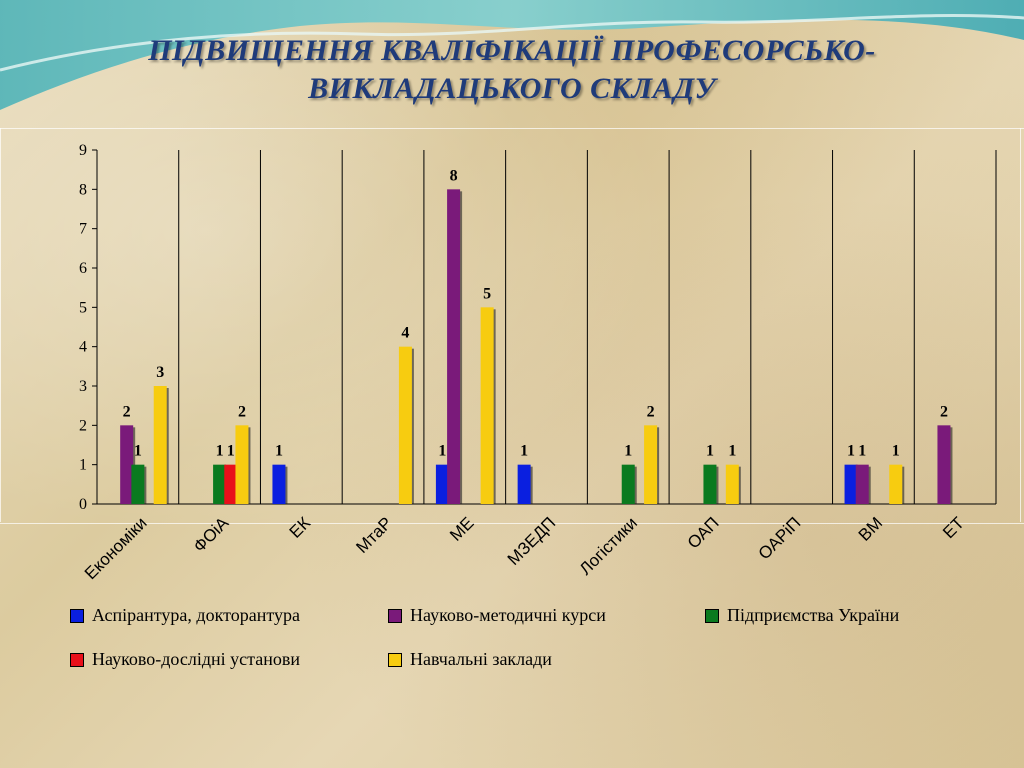  I want to click on y-tick-label: 3, so click(83, 386).